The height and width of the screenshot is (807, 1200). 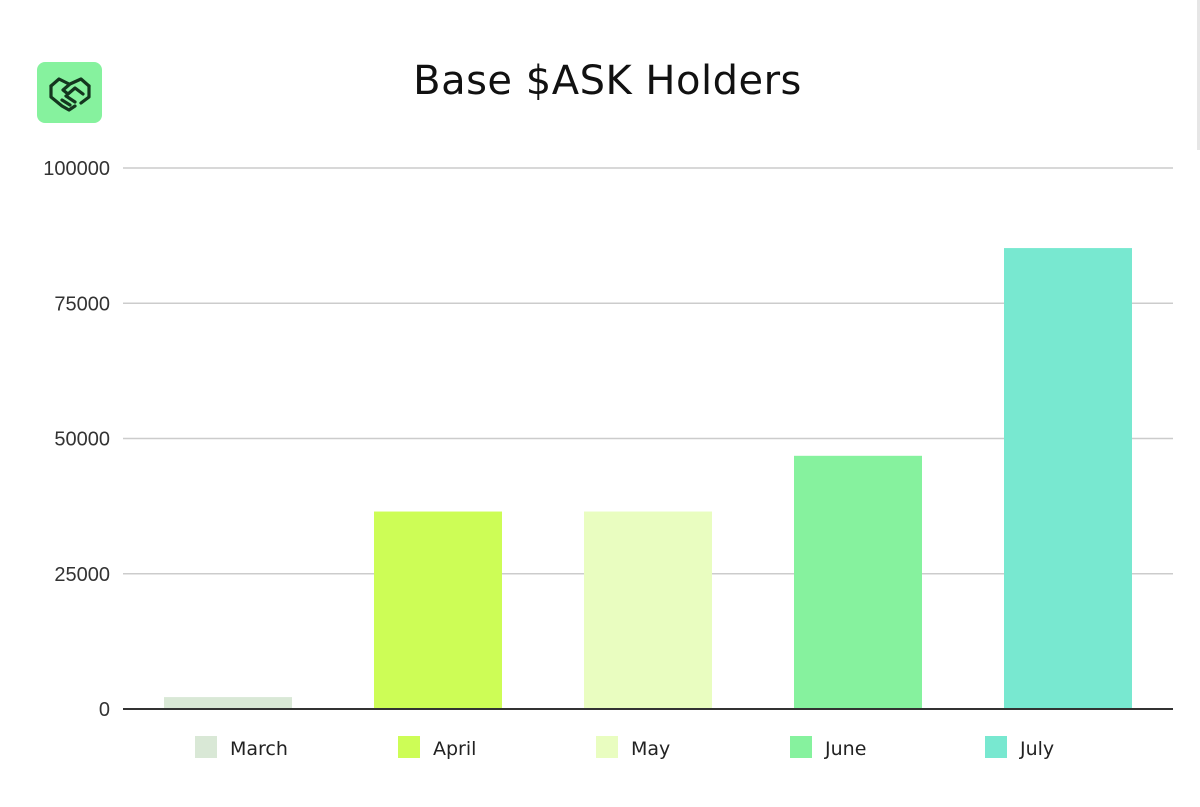 What do you see at coordinates (454, 749) in the screenshot?
I see `legend-label: April` at bounding box center [454, 749].